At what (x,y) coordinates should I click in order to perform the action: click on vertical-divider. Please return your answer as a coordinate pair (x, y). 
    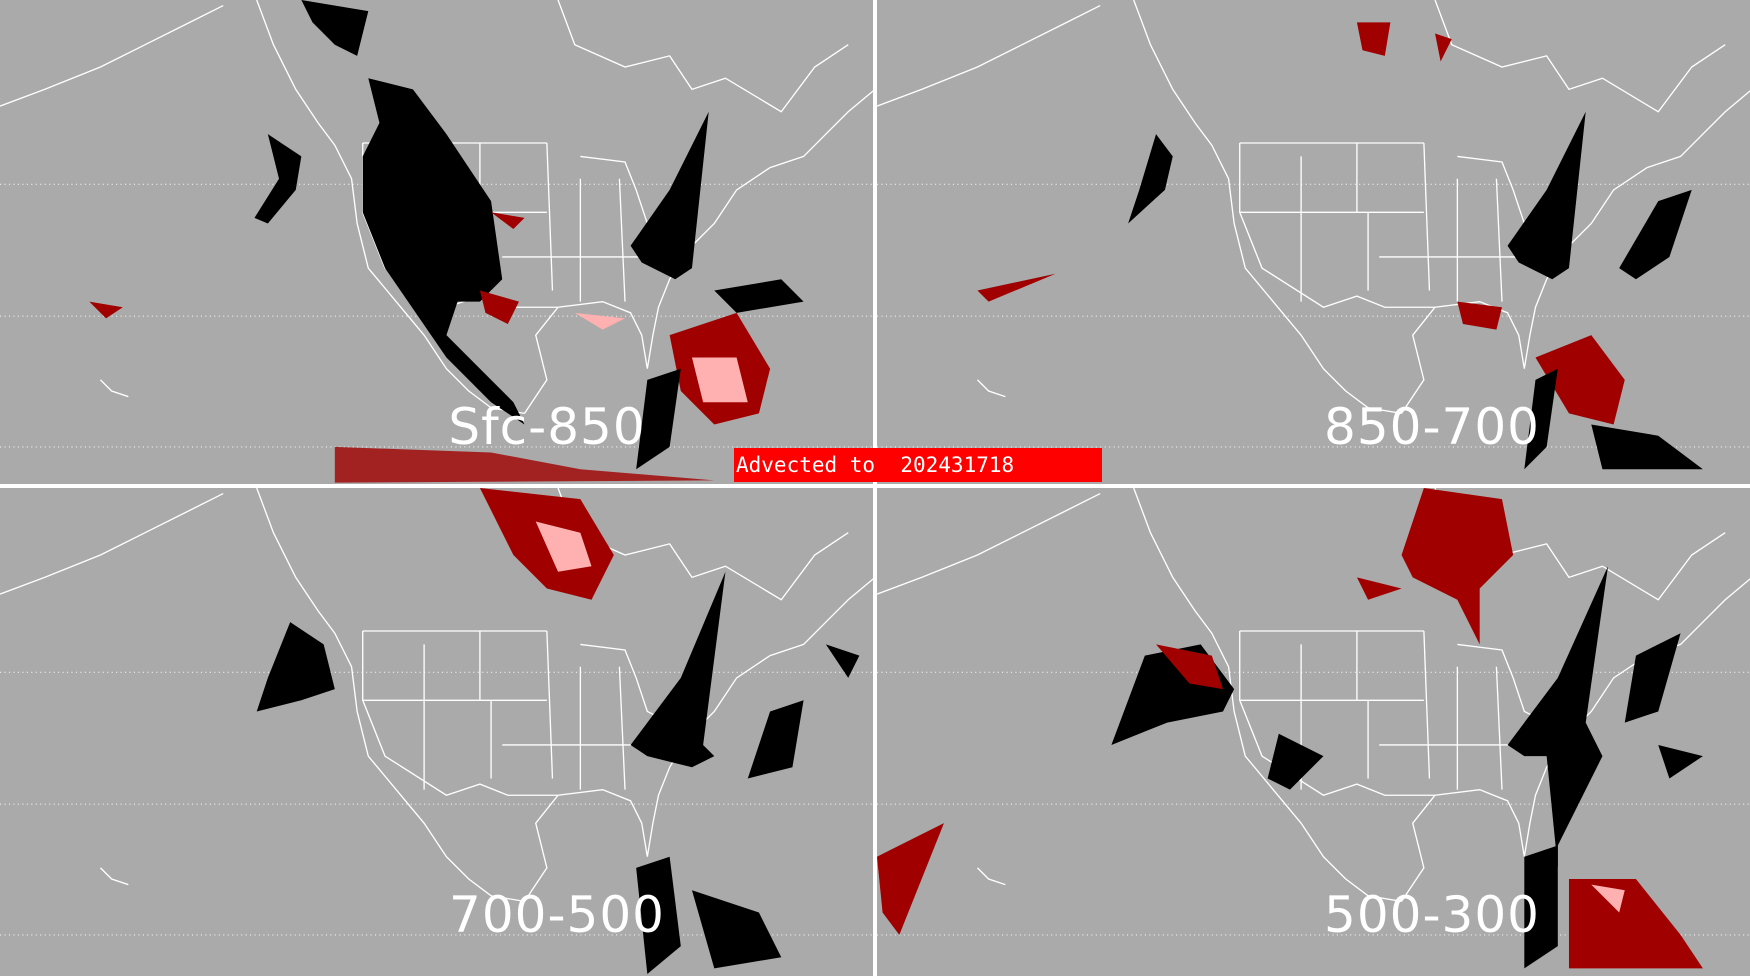
    Looking at the image, I should click on (875, 488).